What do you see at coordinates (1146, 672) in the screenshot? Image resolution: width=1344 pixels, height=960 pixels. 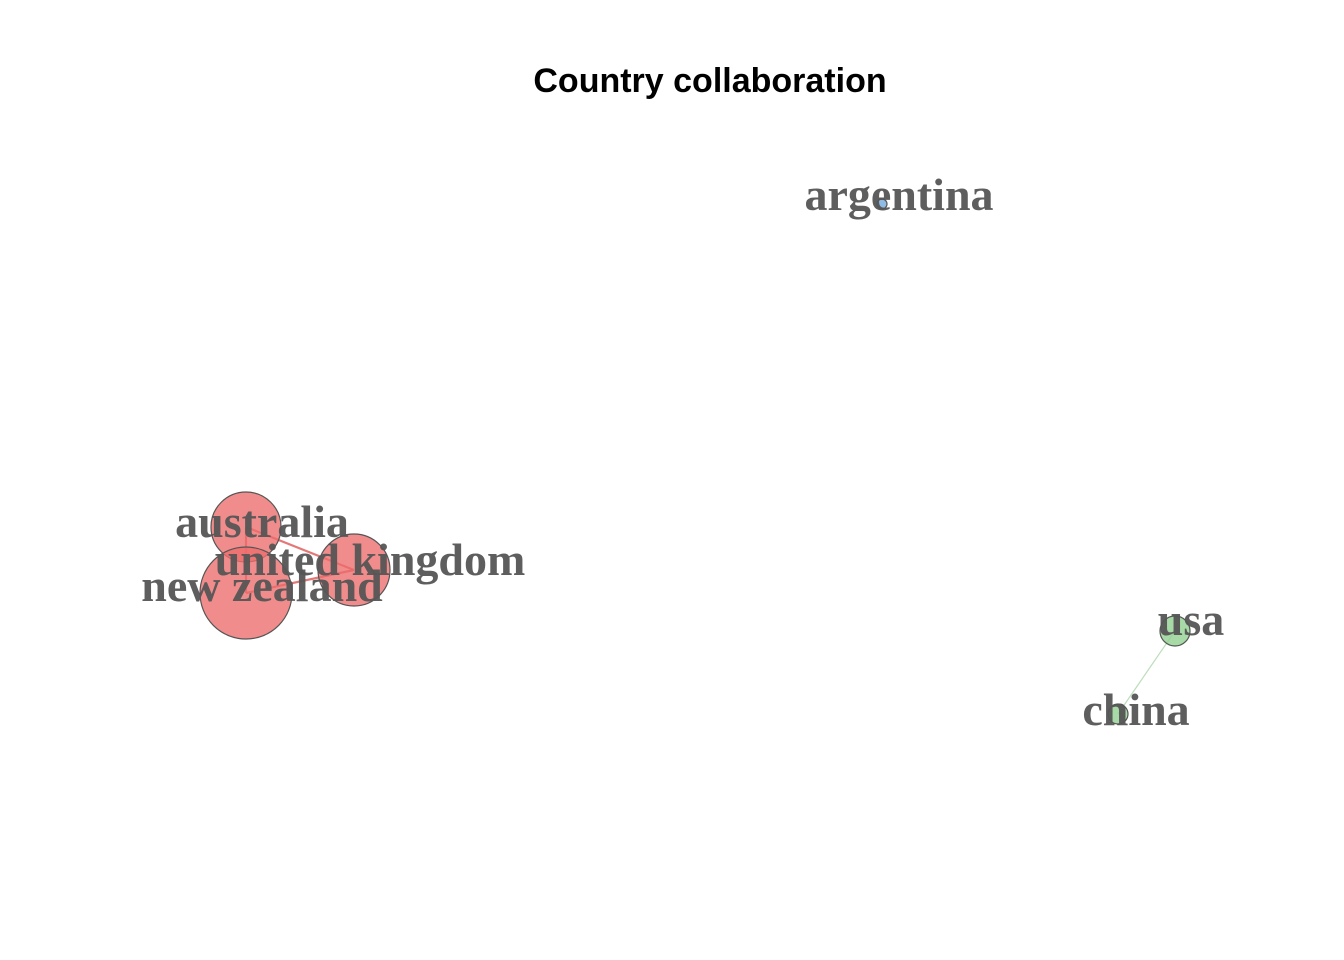 I see `edge-usa-china` at bounding box center [1146, 672].